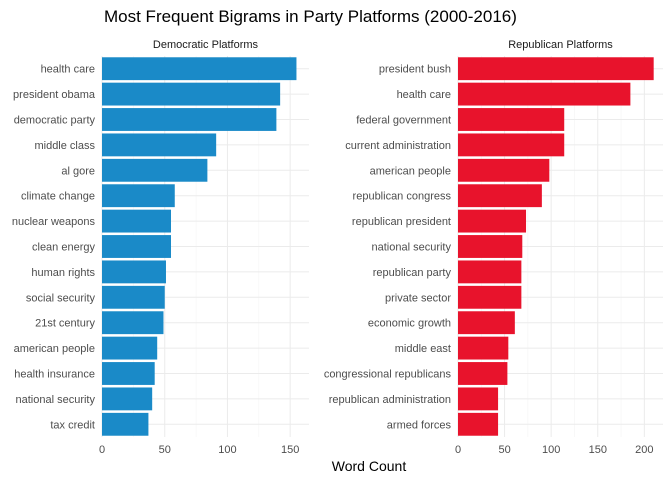  What do you see at coordinates (54, 375) in the screenshot?
I see `y-category-label: health insurance` at bounding box center [54, 375].